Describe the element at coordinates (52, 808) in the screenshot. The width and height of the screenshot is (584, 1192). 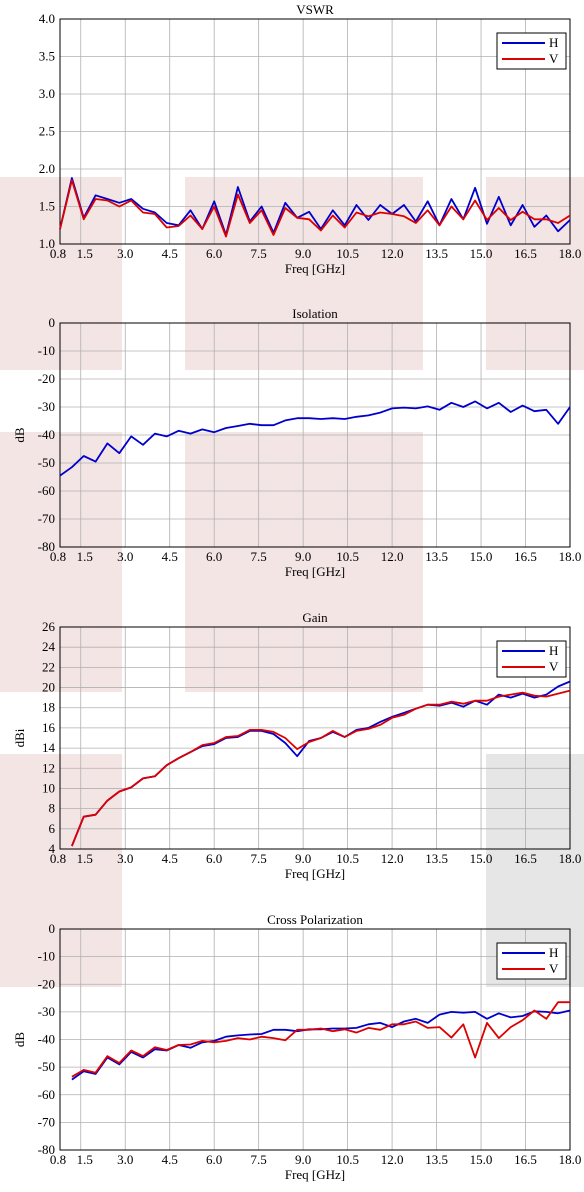
I see `y-tick-label: 8` at that location.